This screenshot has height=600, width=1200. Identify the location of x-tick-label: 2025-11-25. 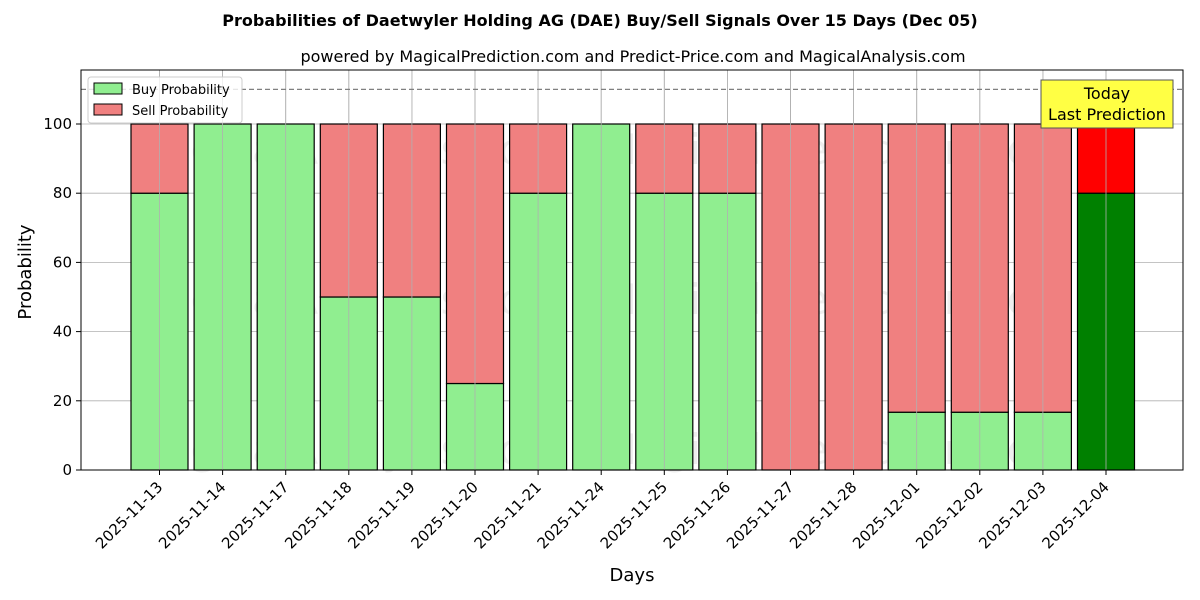
(634, 515).